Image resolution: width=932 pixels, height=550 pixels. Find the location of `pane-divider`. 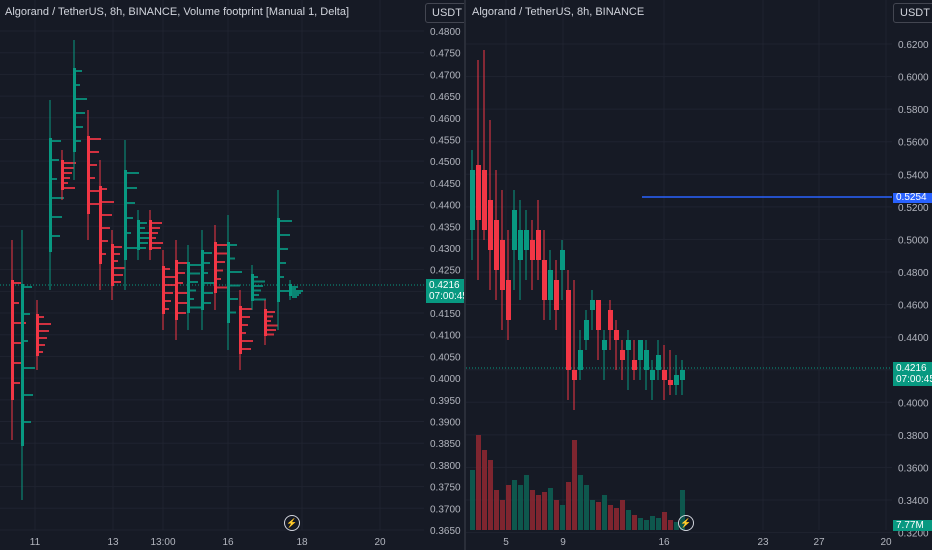

pane-divider is located at coordinates (465, 275).